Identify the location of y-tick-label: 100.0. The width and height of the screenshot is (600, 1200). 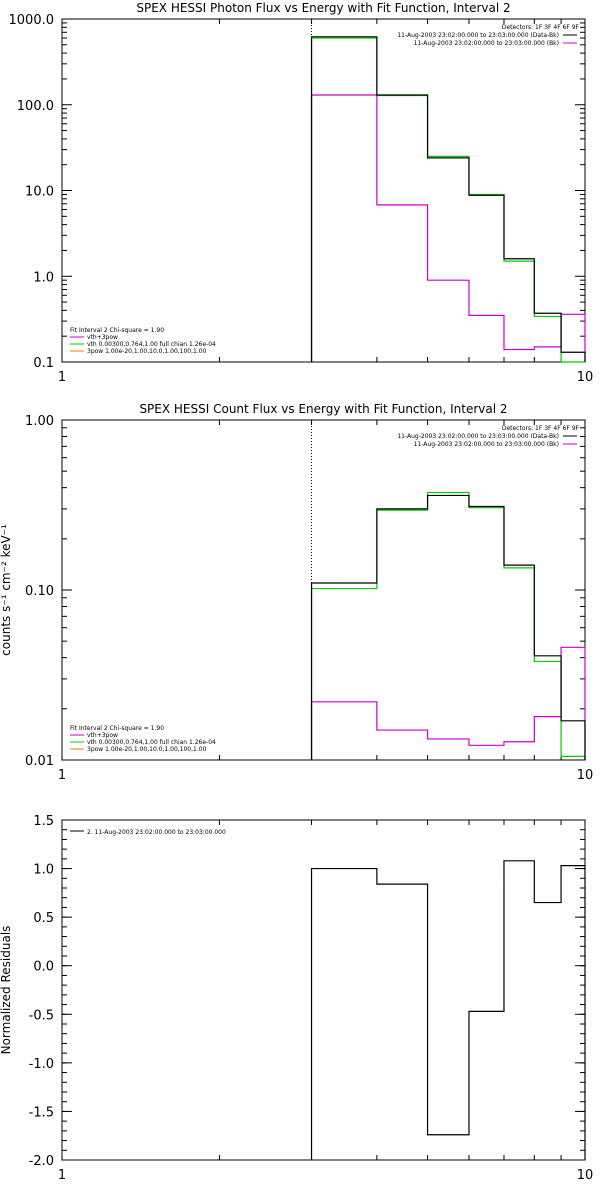
(35, 106).